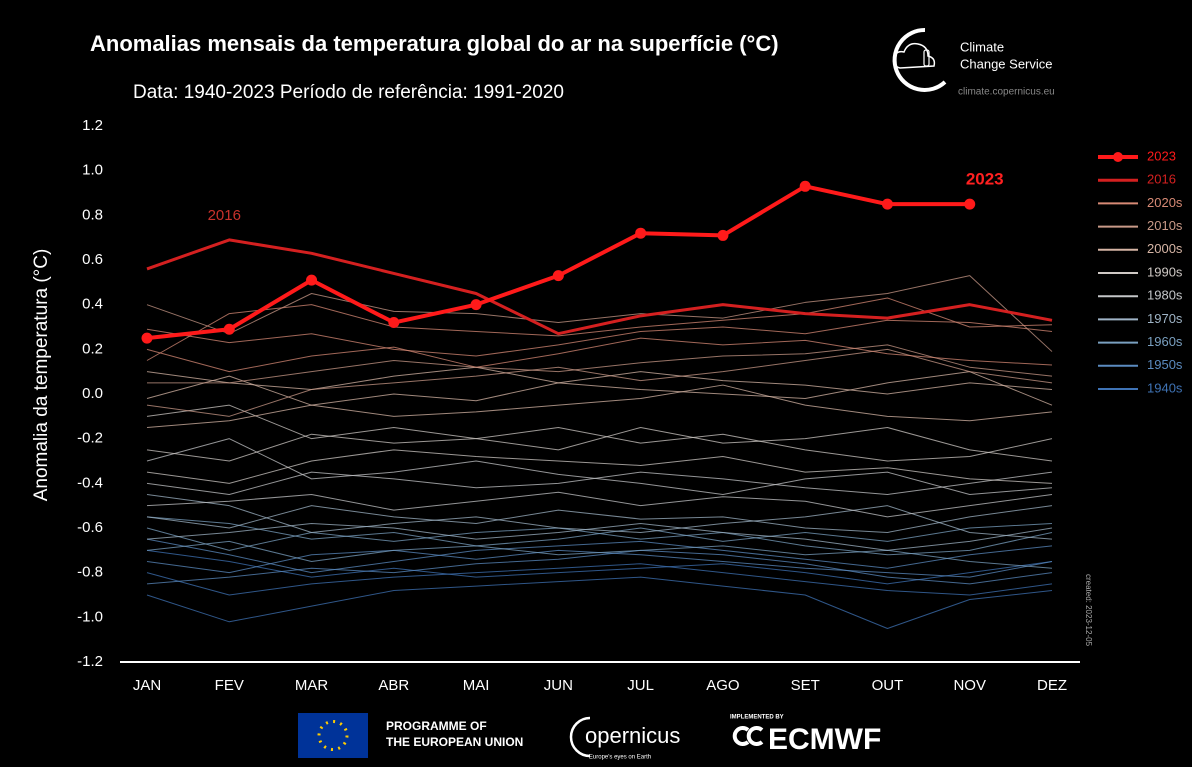 This screenshot has height=767, width=1192. Describe the element at coordinates (1165, 295) in the screenshot. I see `legend-label: 1980s` at that location.